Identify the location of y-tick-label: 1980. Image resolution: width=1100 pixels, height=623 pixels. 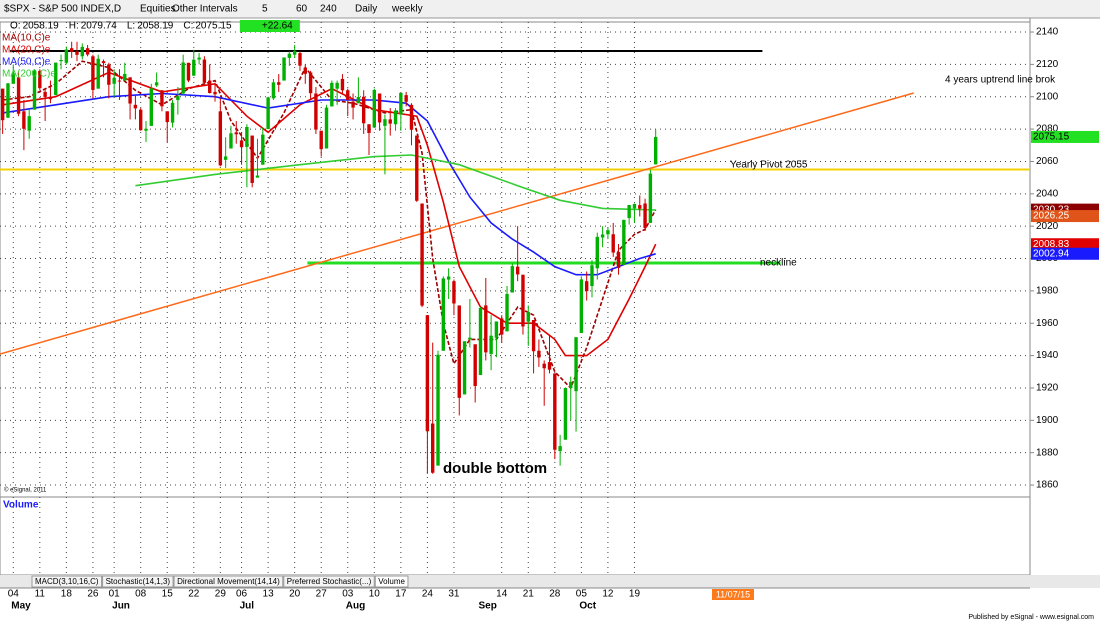
(1047, 291).